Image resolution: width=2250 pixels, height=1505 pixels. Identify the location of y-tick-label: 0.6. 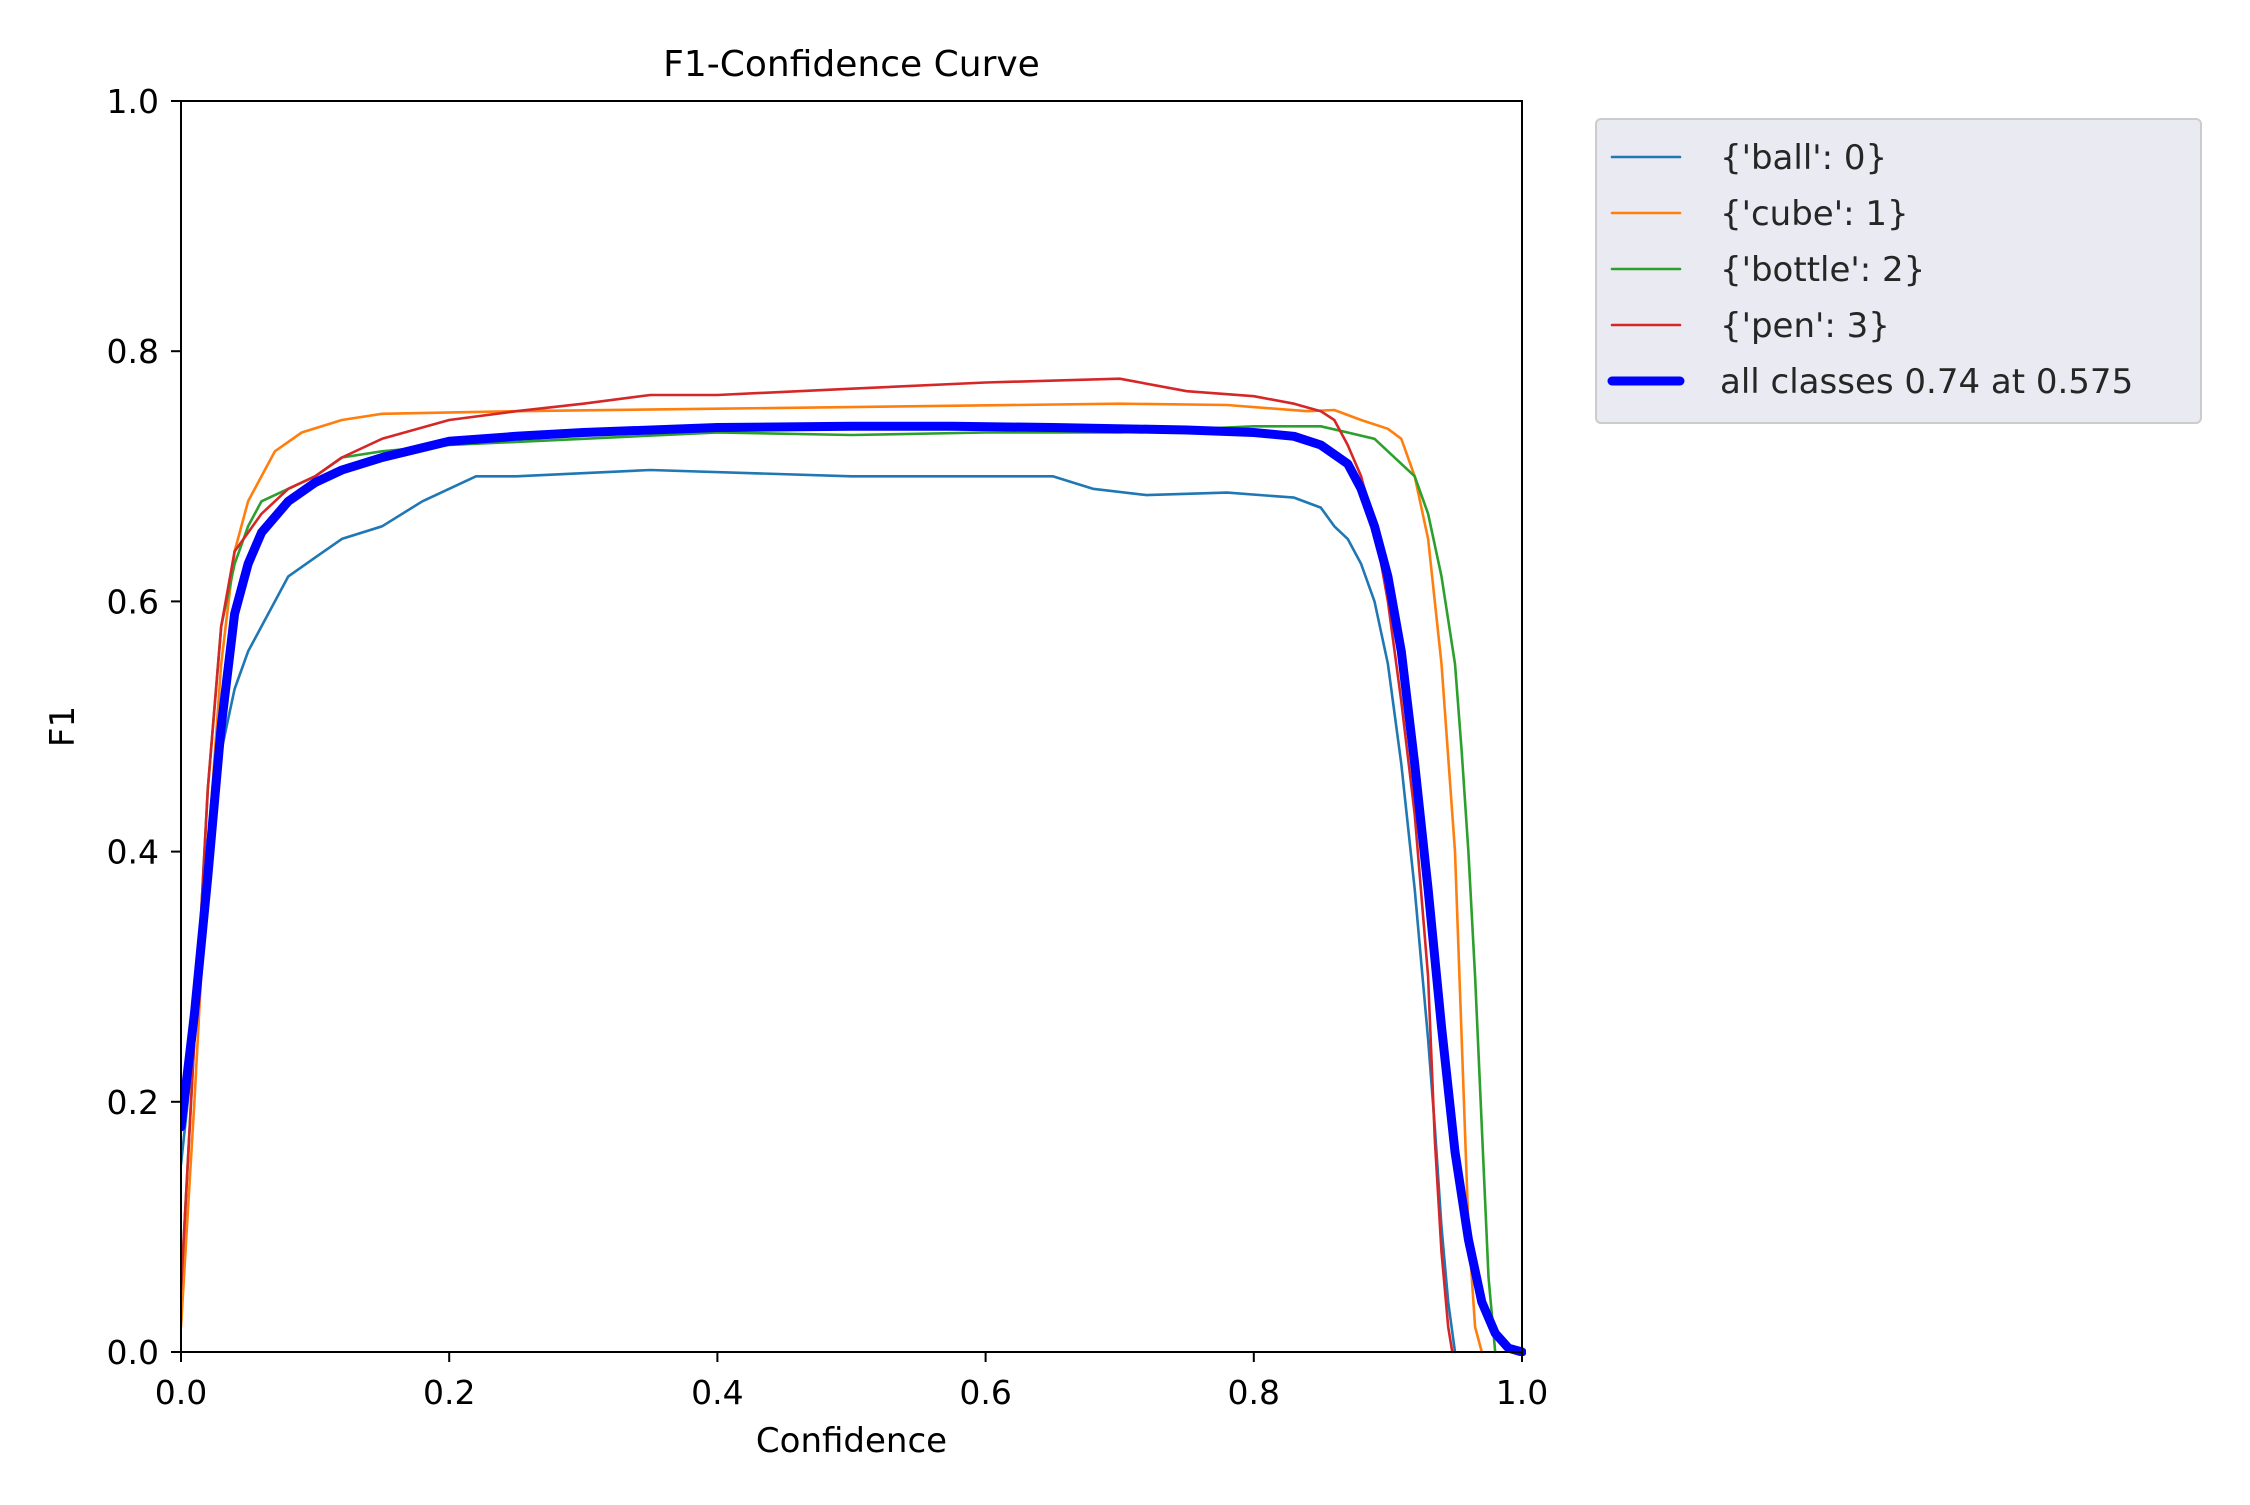
(133, 601).